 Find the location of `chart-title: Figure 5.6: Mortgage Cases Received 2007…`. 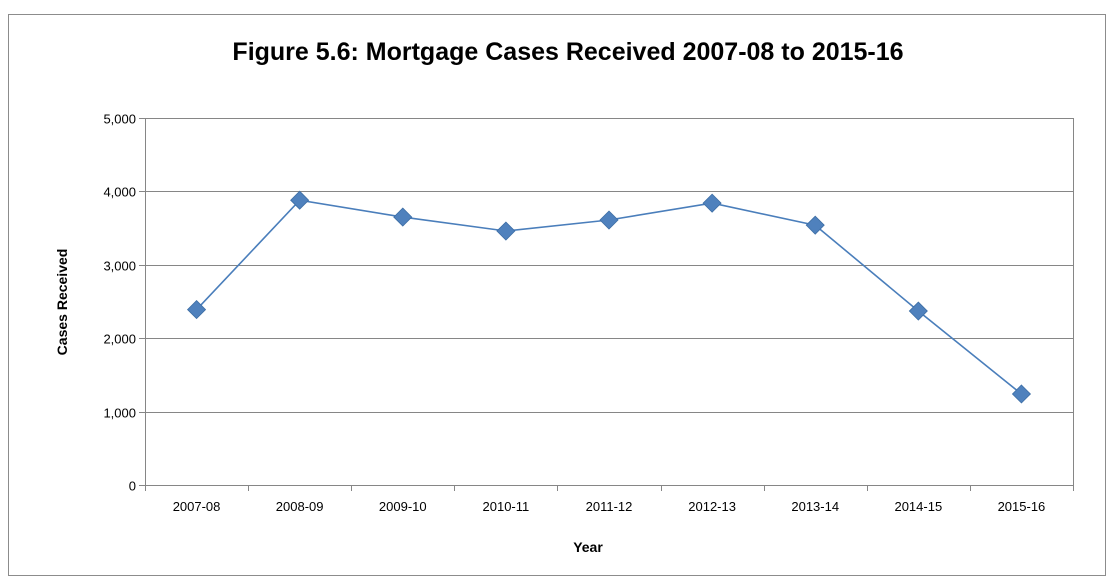

chart-title: Figure 5.6: Mortgage Cases Received 2007… is located at coordinates (567, 52).